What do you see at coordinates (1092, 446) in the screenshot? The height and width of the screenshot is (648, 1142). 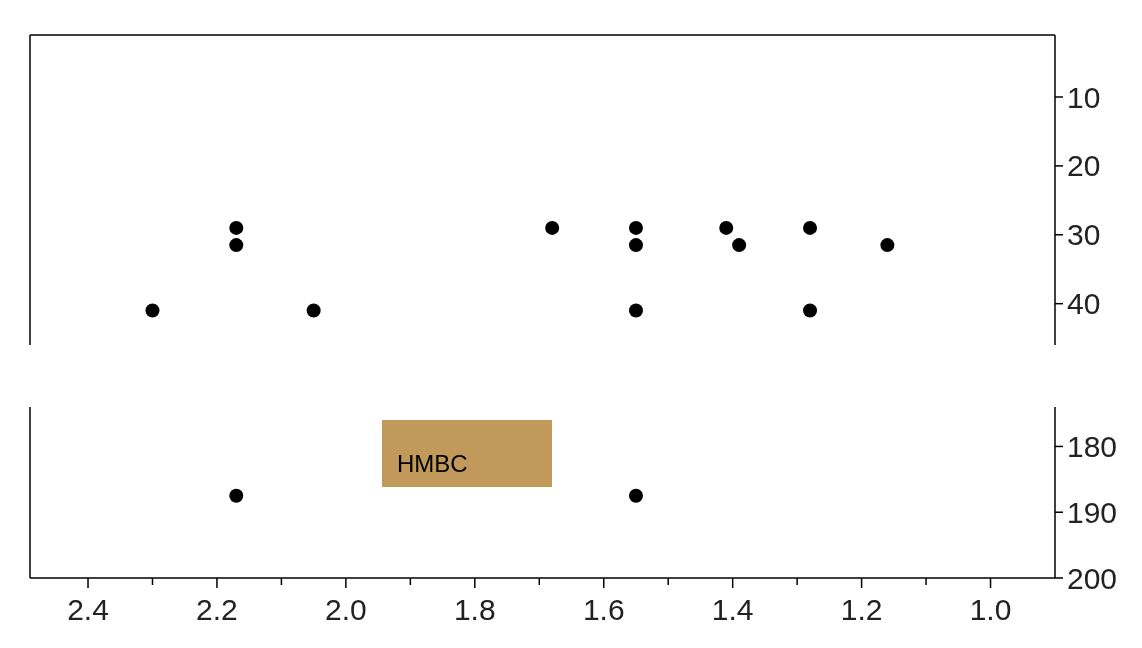 I see `y-tick-label: 180` at bounding box center [1092, 446].